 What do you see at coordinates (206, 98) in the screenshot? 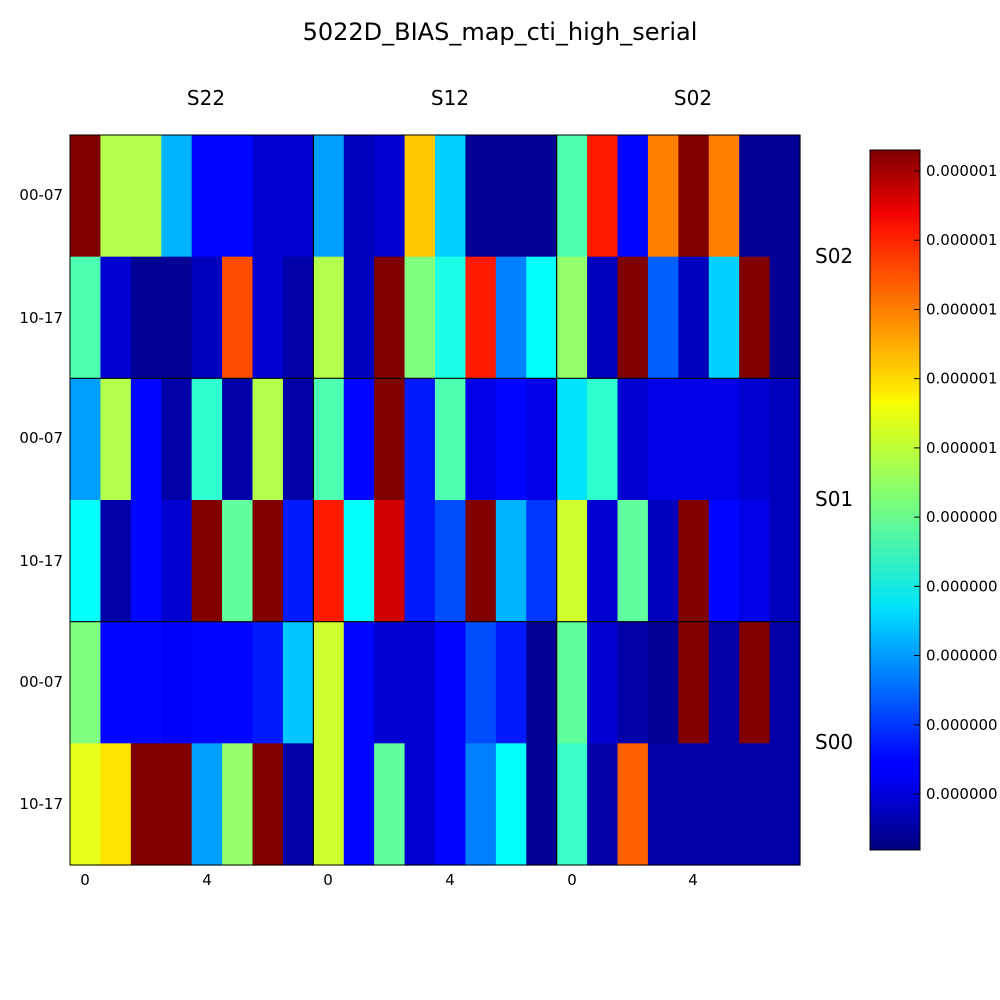
I see `column-group-label: S22` at bounding box center [206, 98].